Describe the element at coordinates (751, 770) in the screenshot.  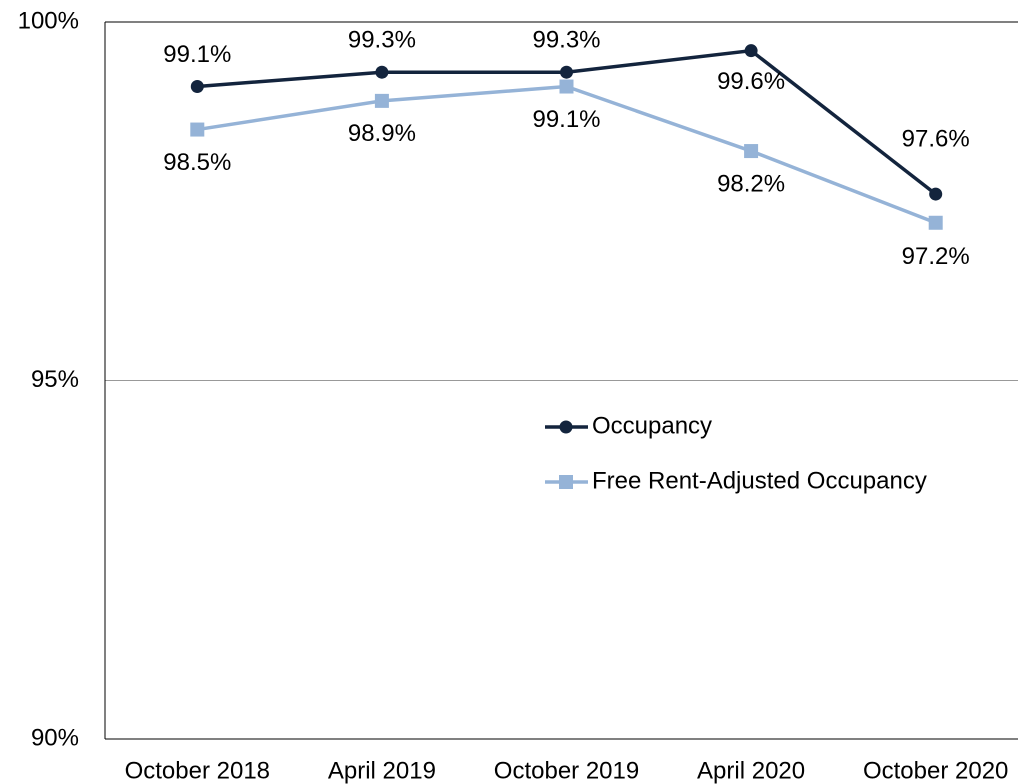
I see `x-tick-label: April 2020` at that location.